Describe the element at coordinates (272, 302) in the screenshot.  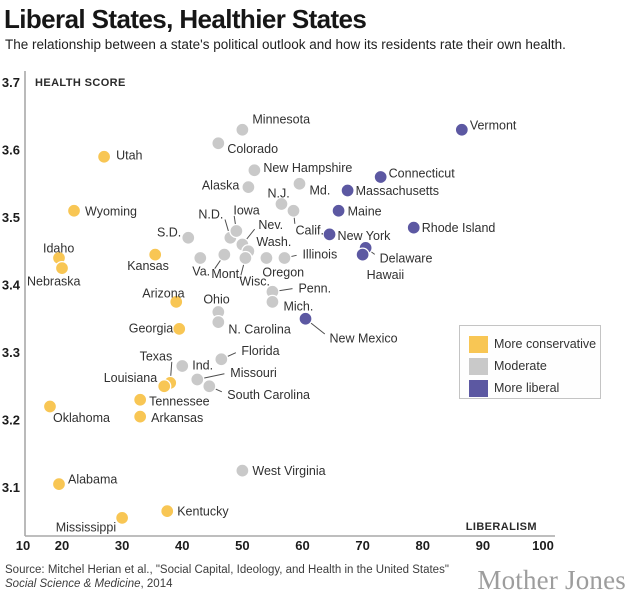
I see `state-dot-mich` at that location.